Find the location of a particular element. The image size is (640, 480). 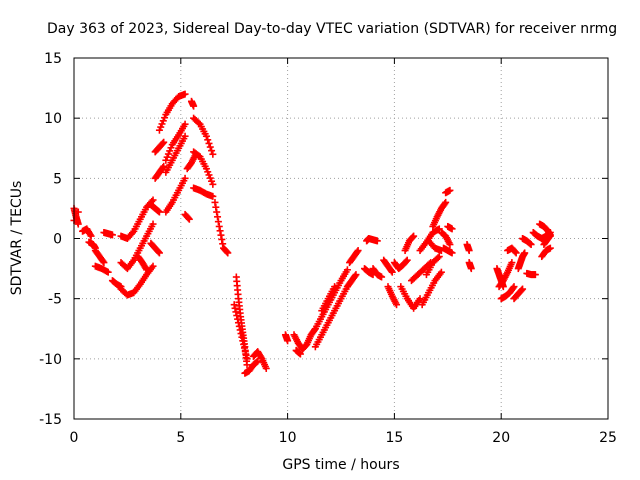

x-tick-label: 0 is located at coordinates (74, 438).